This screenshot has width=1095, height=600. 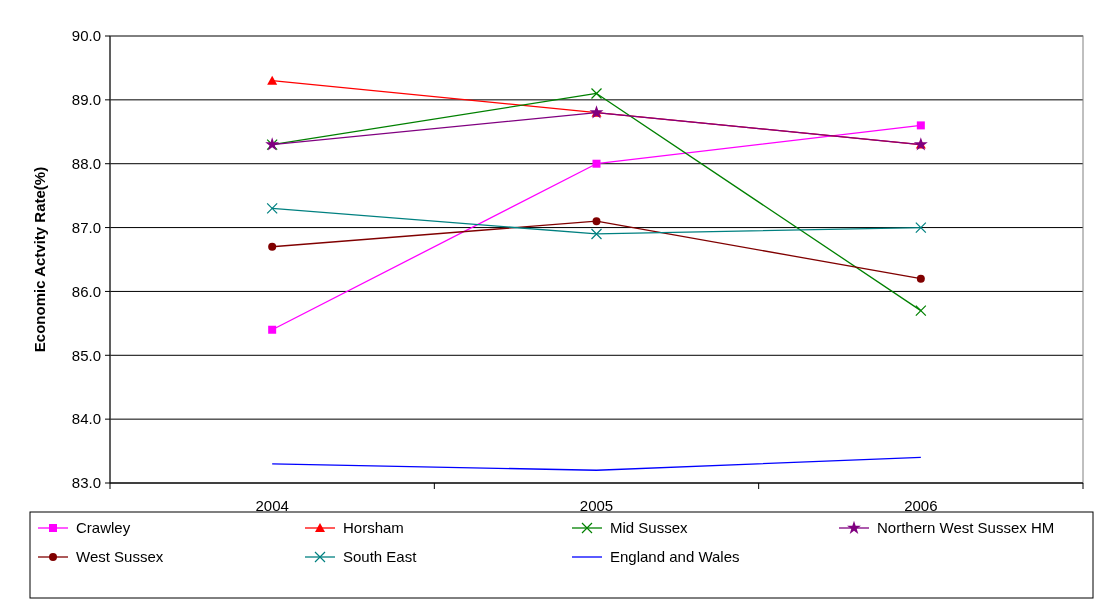 I want to click on legend-label: England and Wales, so click(x=675, y=557).